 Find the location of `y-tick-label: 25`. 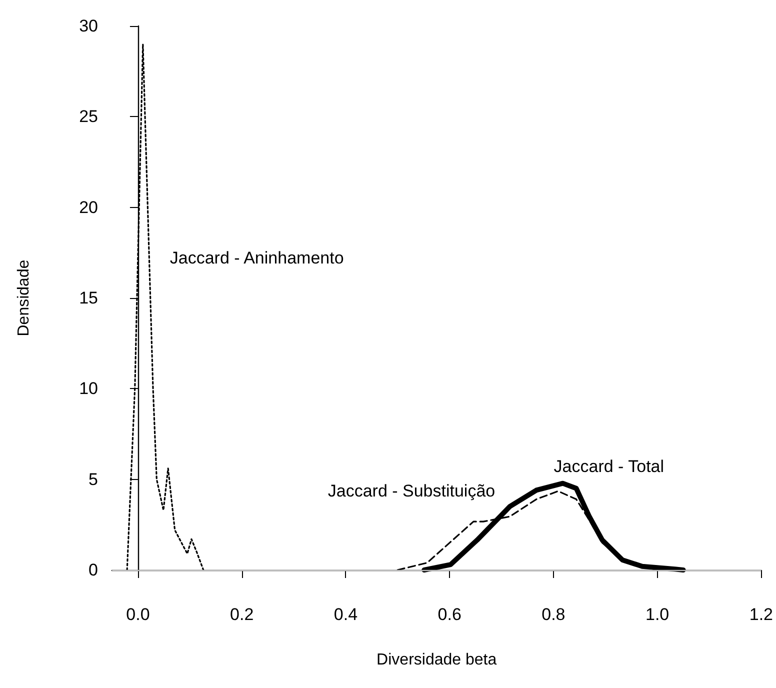

y-tick-label: 25 is located at coordinates (88, 116).